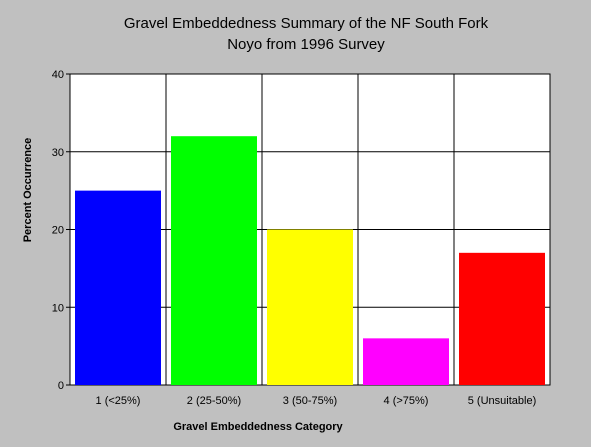 Image resolution: width=591 pixels, height=447 pixels. I want to click on x-tick-label: 1 (<25%), so click(118, 401).